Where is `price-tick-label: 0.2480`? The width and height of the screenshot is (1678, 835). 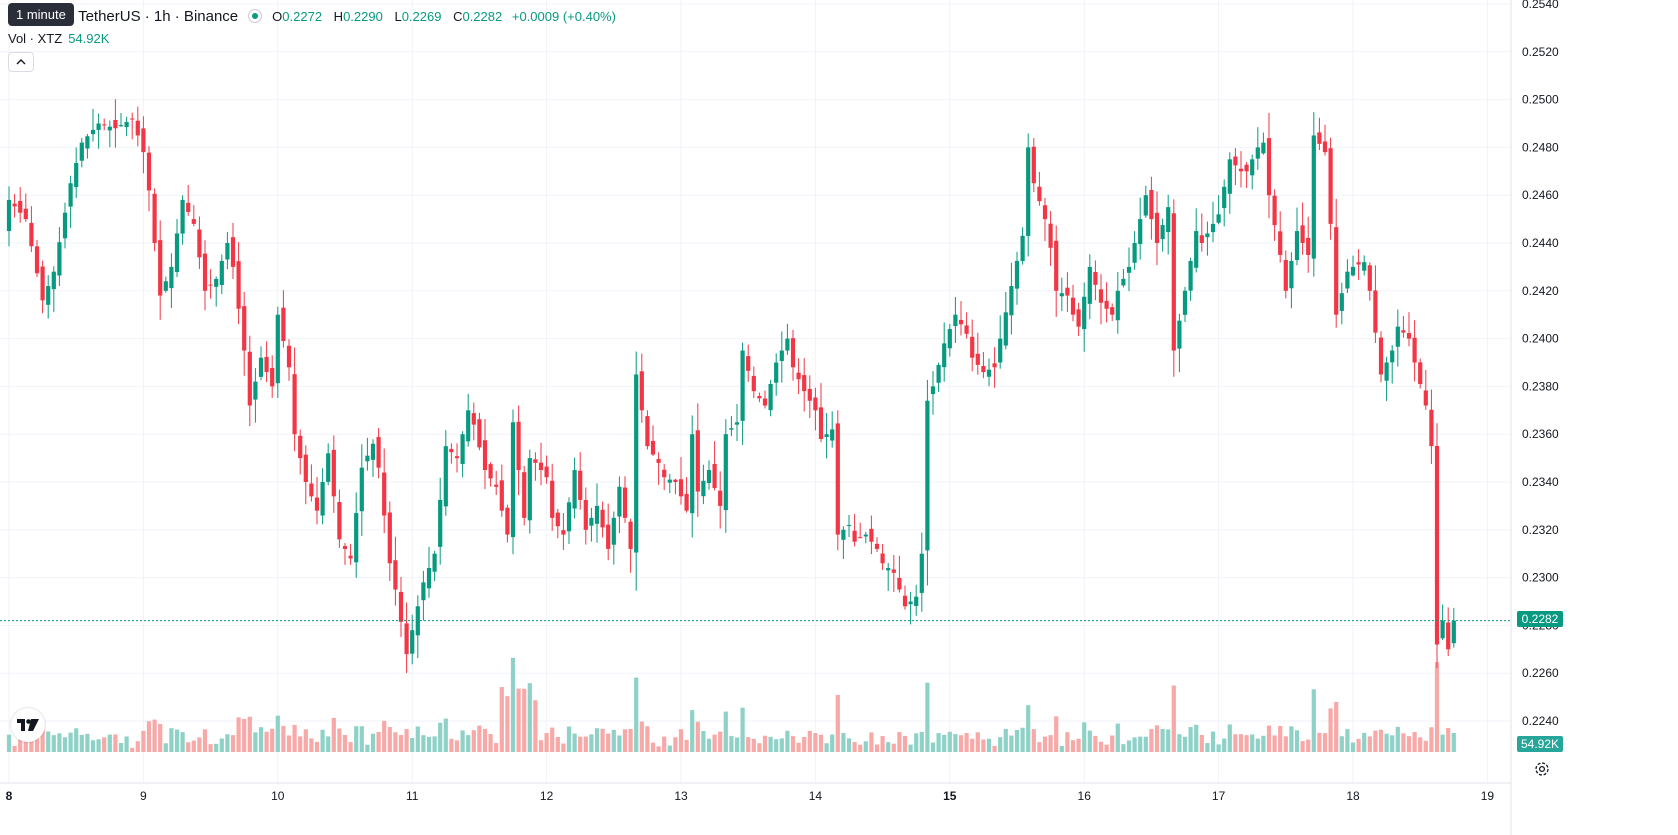
price-tick-label: 0.2480 is located at coordinates (1540, 147).